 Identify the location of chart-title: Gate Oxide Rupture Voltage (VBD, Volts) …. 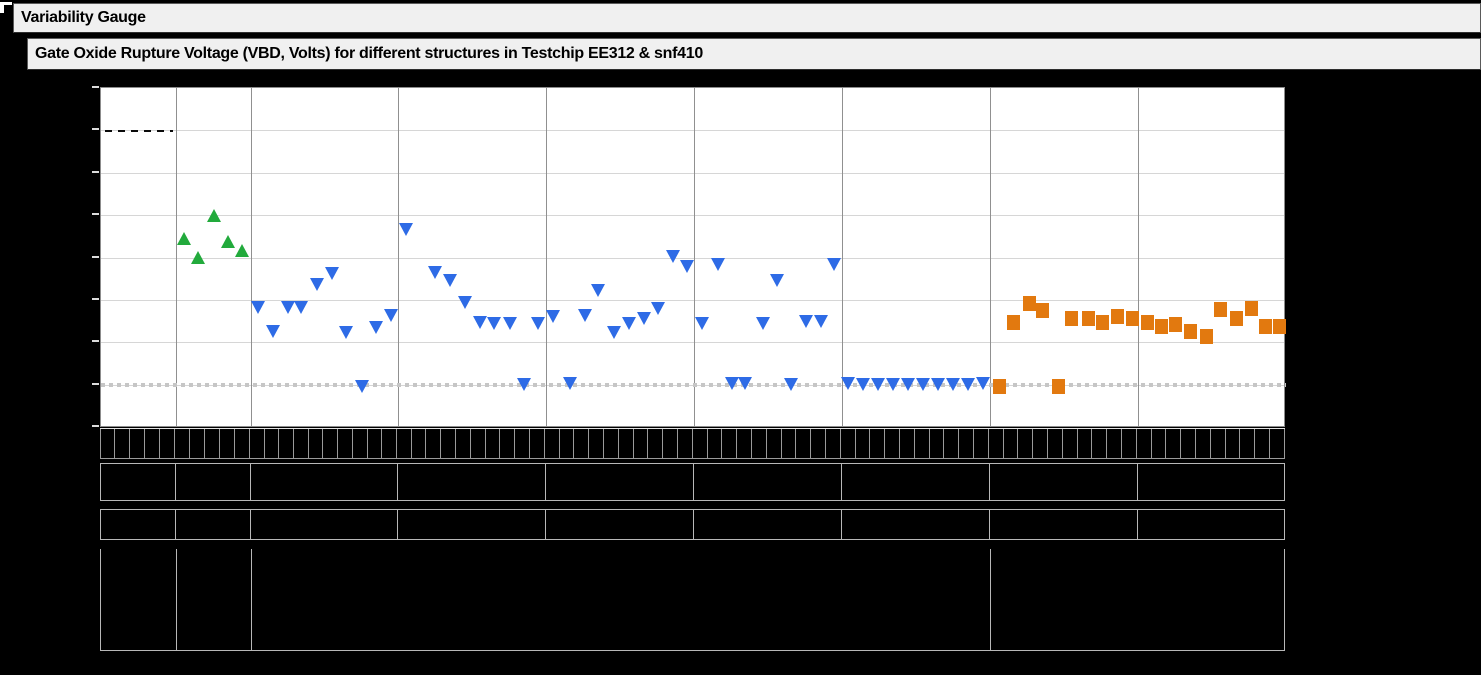
(369, 53).